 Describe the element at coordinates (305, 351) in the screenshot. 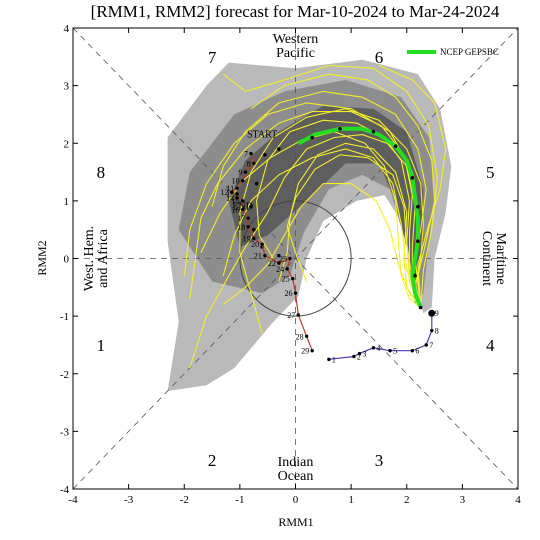

I see `observed-mar-label-29: 29` at that location.